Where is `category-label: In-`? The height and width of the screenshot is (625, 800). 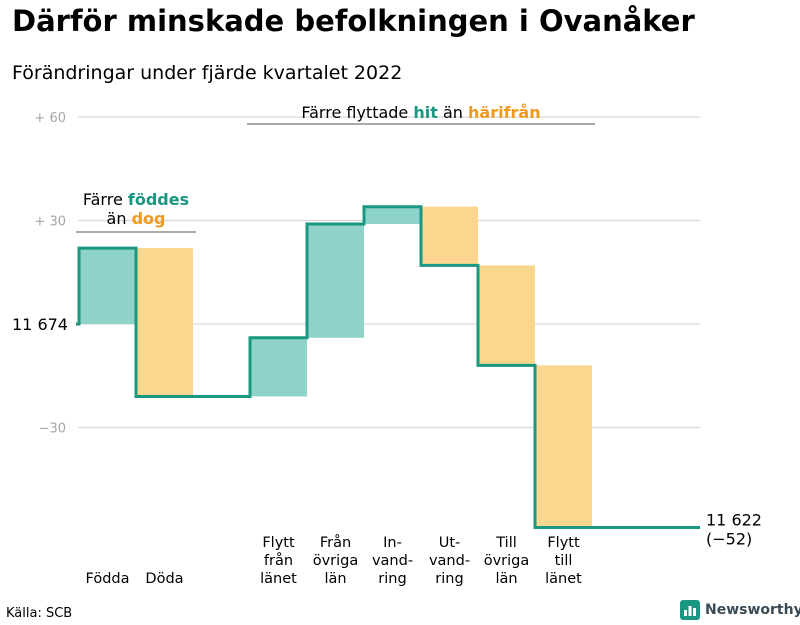
category-label: In- is located at coordinates (392, 543).